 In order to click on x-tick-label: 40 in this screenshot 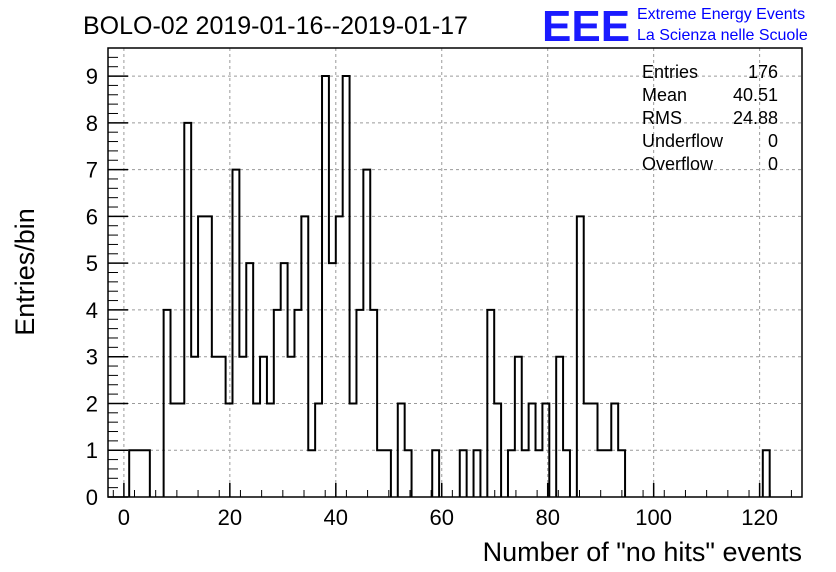, I will do `click(336, 517)`.